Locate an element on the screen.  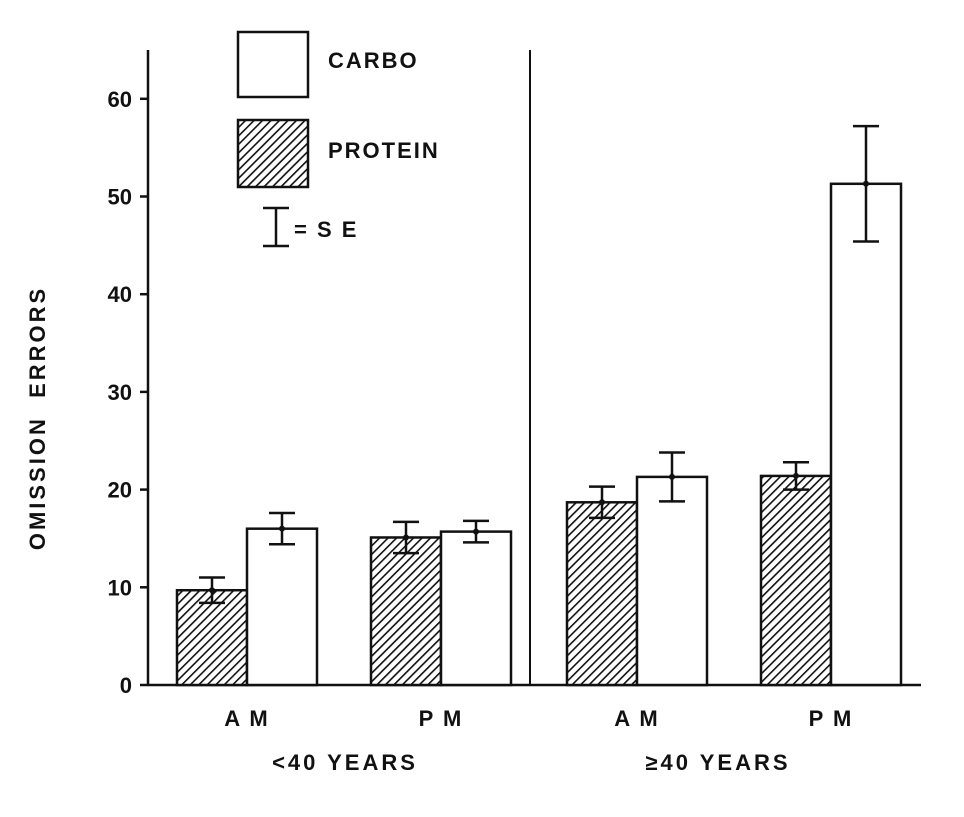
legend-protein-swatch is located at coordinates (273, 153).